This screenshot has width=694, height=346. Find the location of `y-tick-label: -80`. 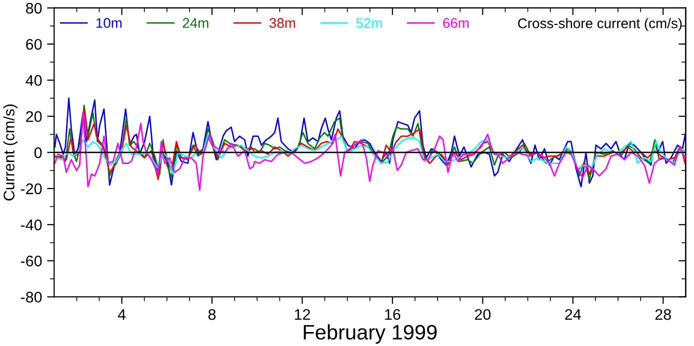

y-tick-label: -80 is located at coordinates (31, 297).